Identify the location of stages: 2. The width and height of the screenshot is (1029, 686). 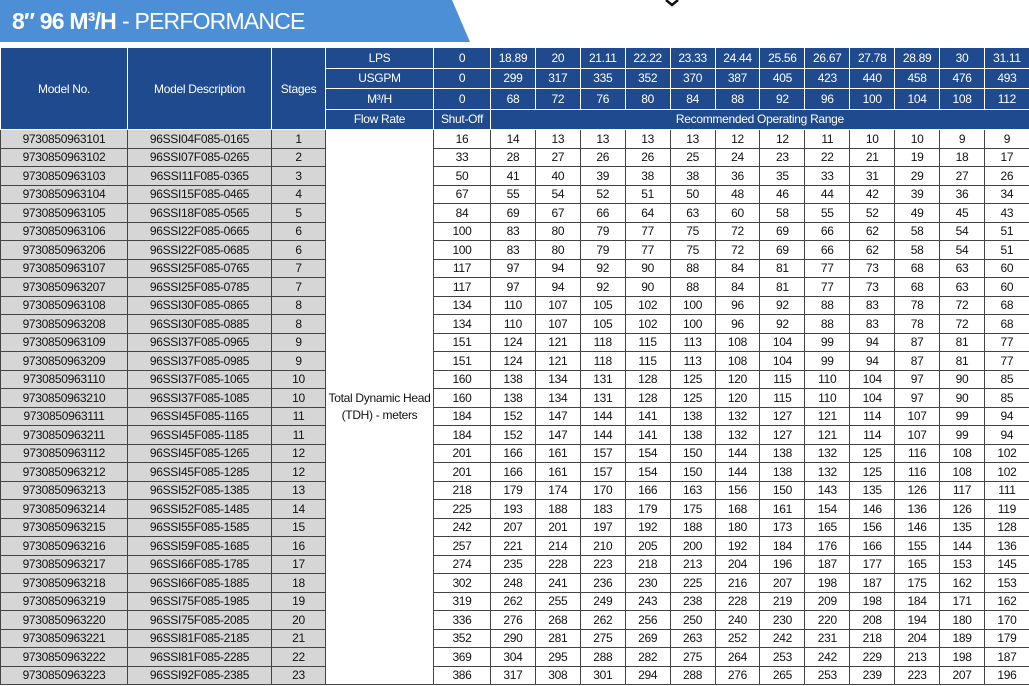
(298, 157).